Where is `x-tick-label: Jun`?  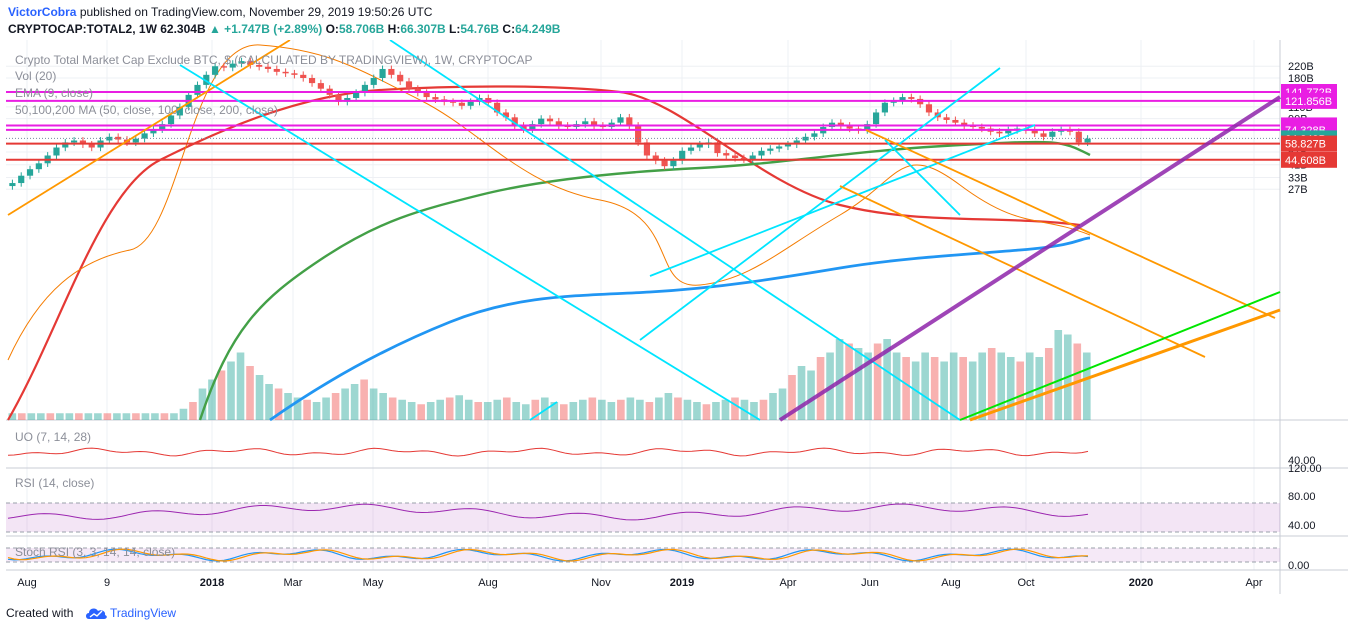 x-tick-label: Jun is located at coordinates (870, 583).